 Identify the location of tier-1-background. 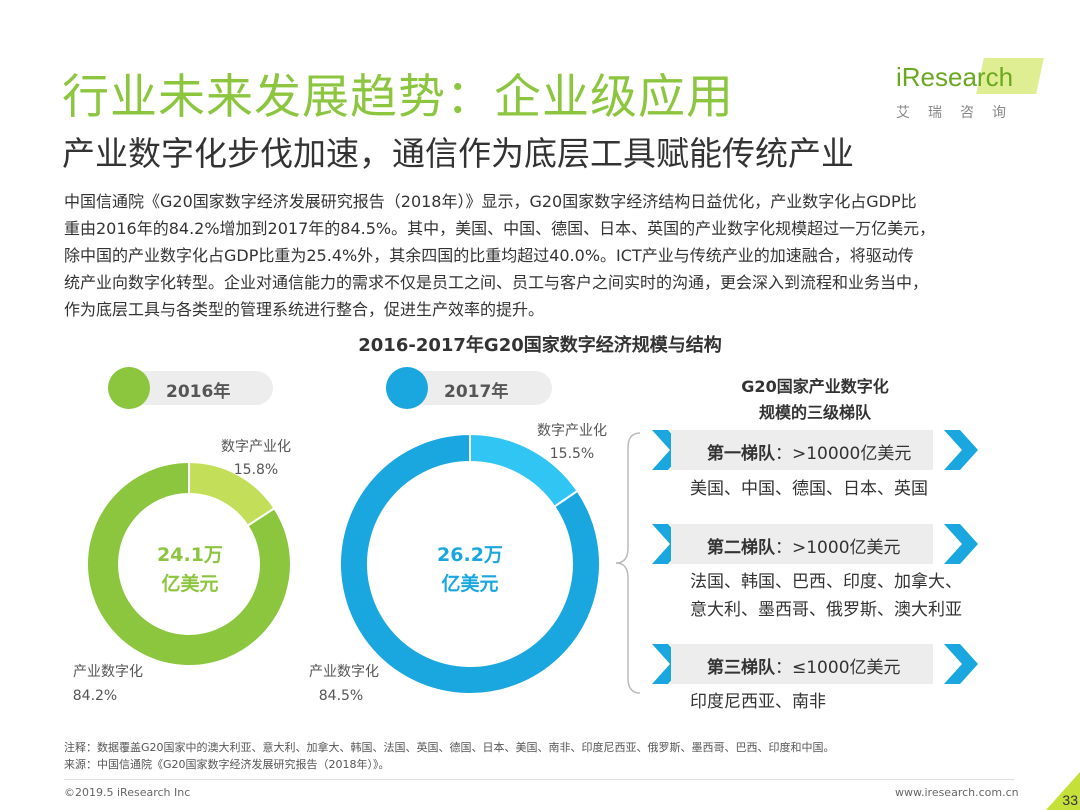
(802, 450).